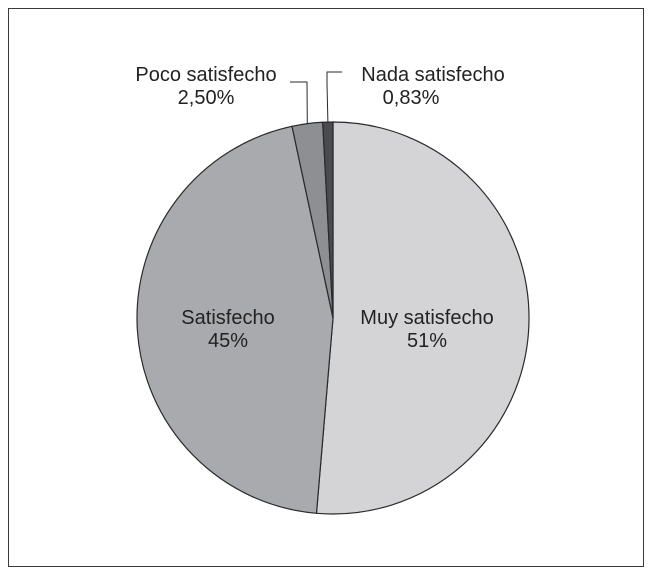 Image resolution: width=654 pixels, height=574 pixels. What do you see at coordinates (427, 341) in the screenshot?
I see `slice-value-muy-satisfecho: 51%` at bounding box center [427, 341].